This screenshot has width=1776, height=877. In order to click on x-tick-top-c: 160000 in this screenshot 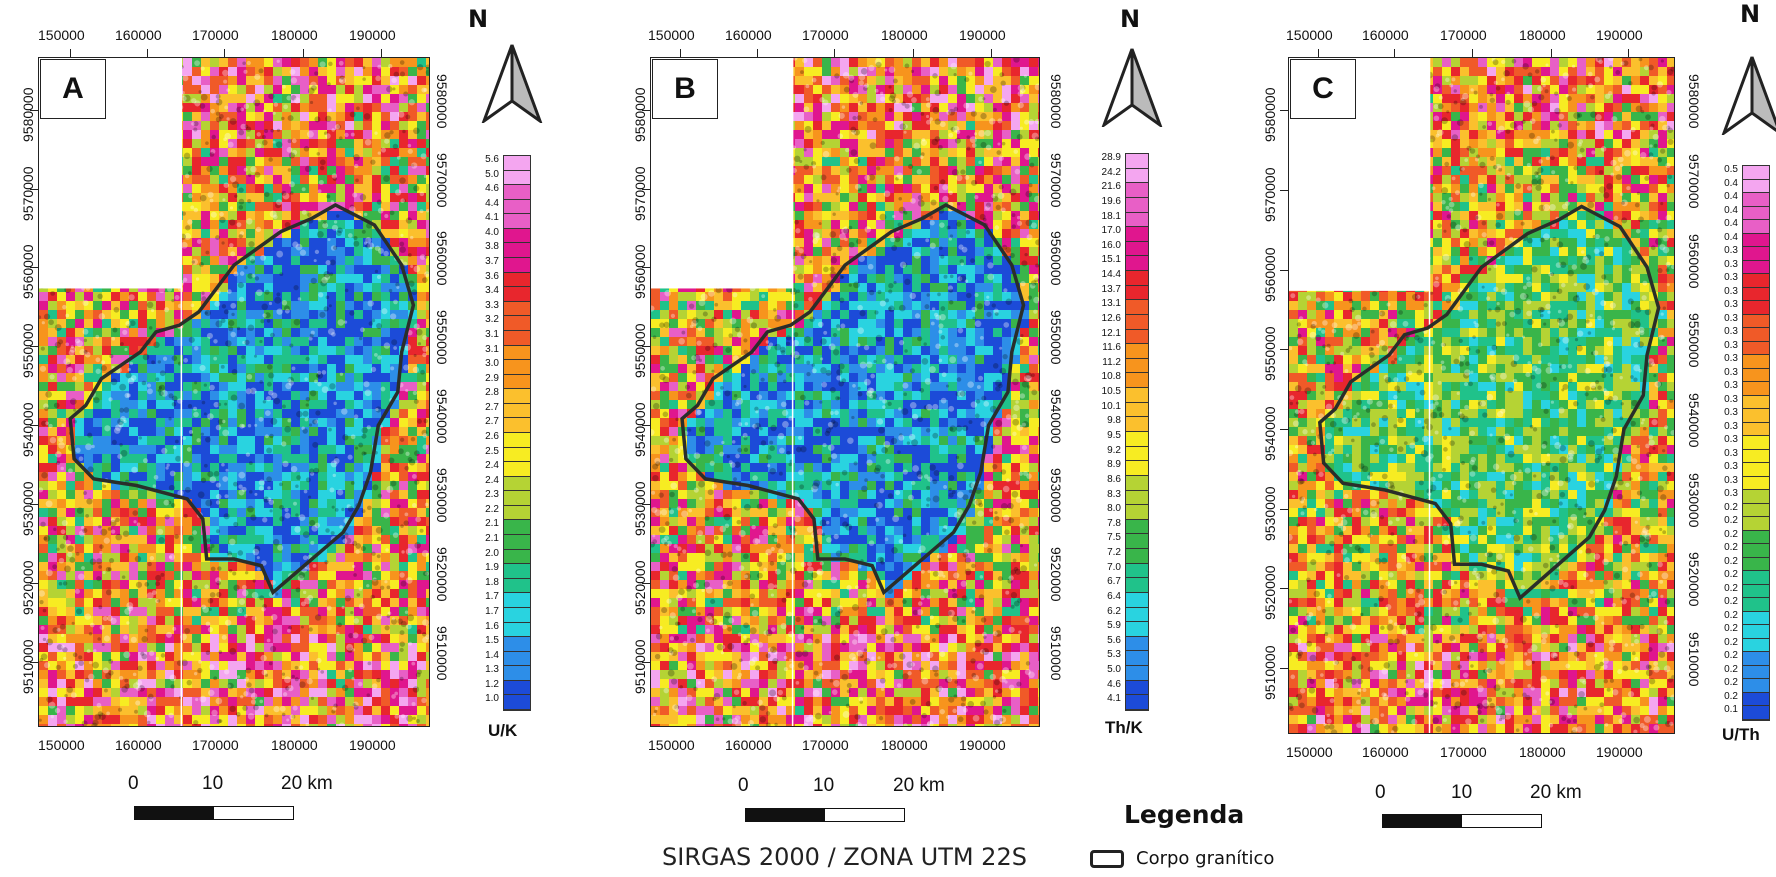, I will do `click(1385, 35)`.